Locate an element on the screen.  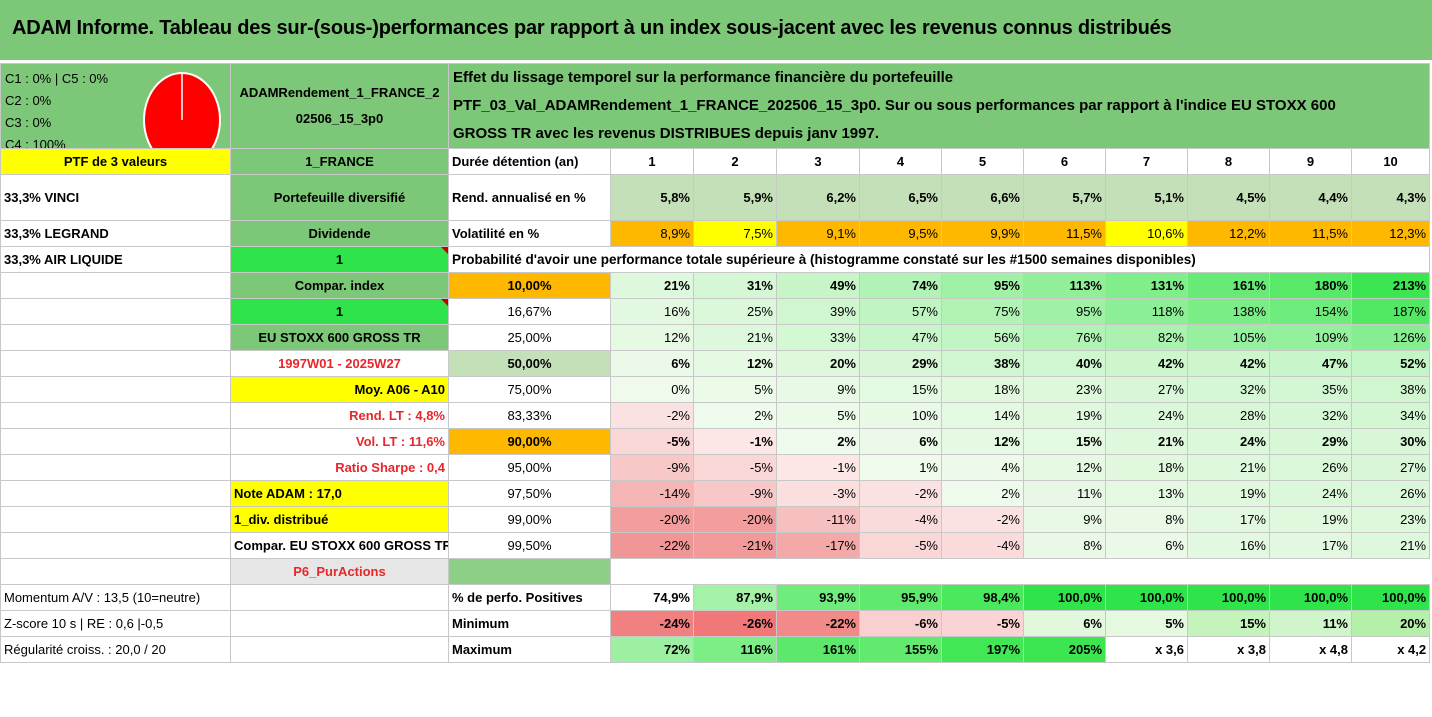
allocation-line: C1 : 0% | C5 : 0% is located at coordinates (57, 78).